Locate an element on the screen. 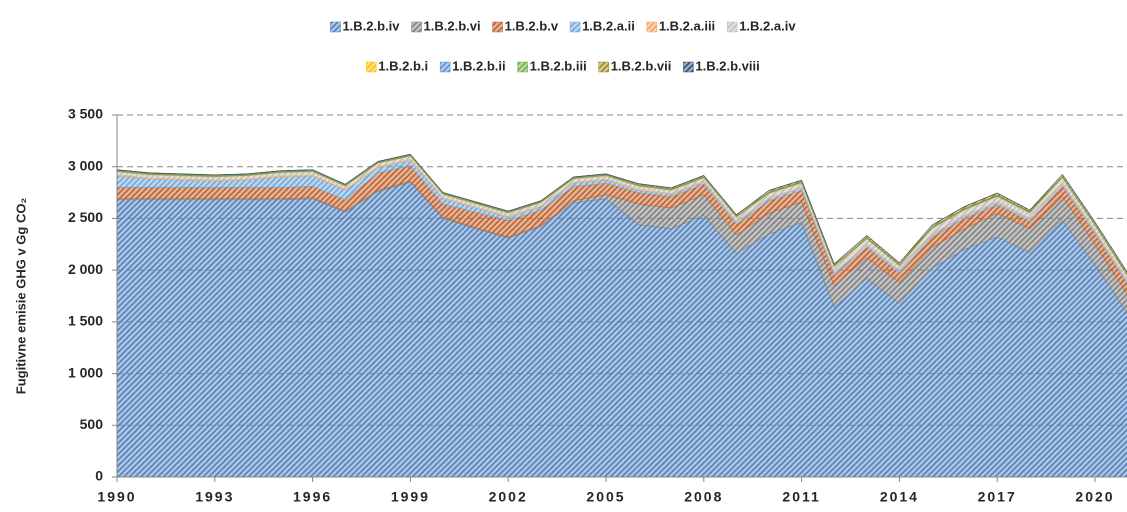 The width and height of the screenshot is (1127, 512). y-tick-label: 500 is located at coordinates (92, 424).